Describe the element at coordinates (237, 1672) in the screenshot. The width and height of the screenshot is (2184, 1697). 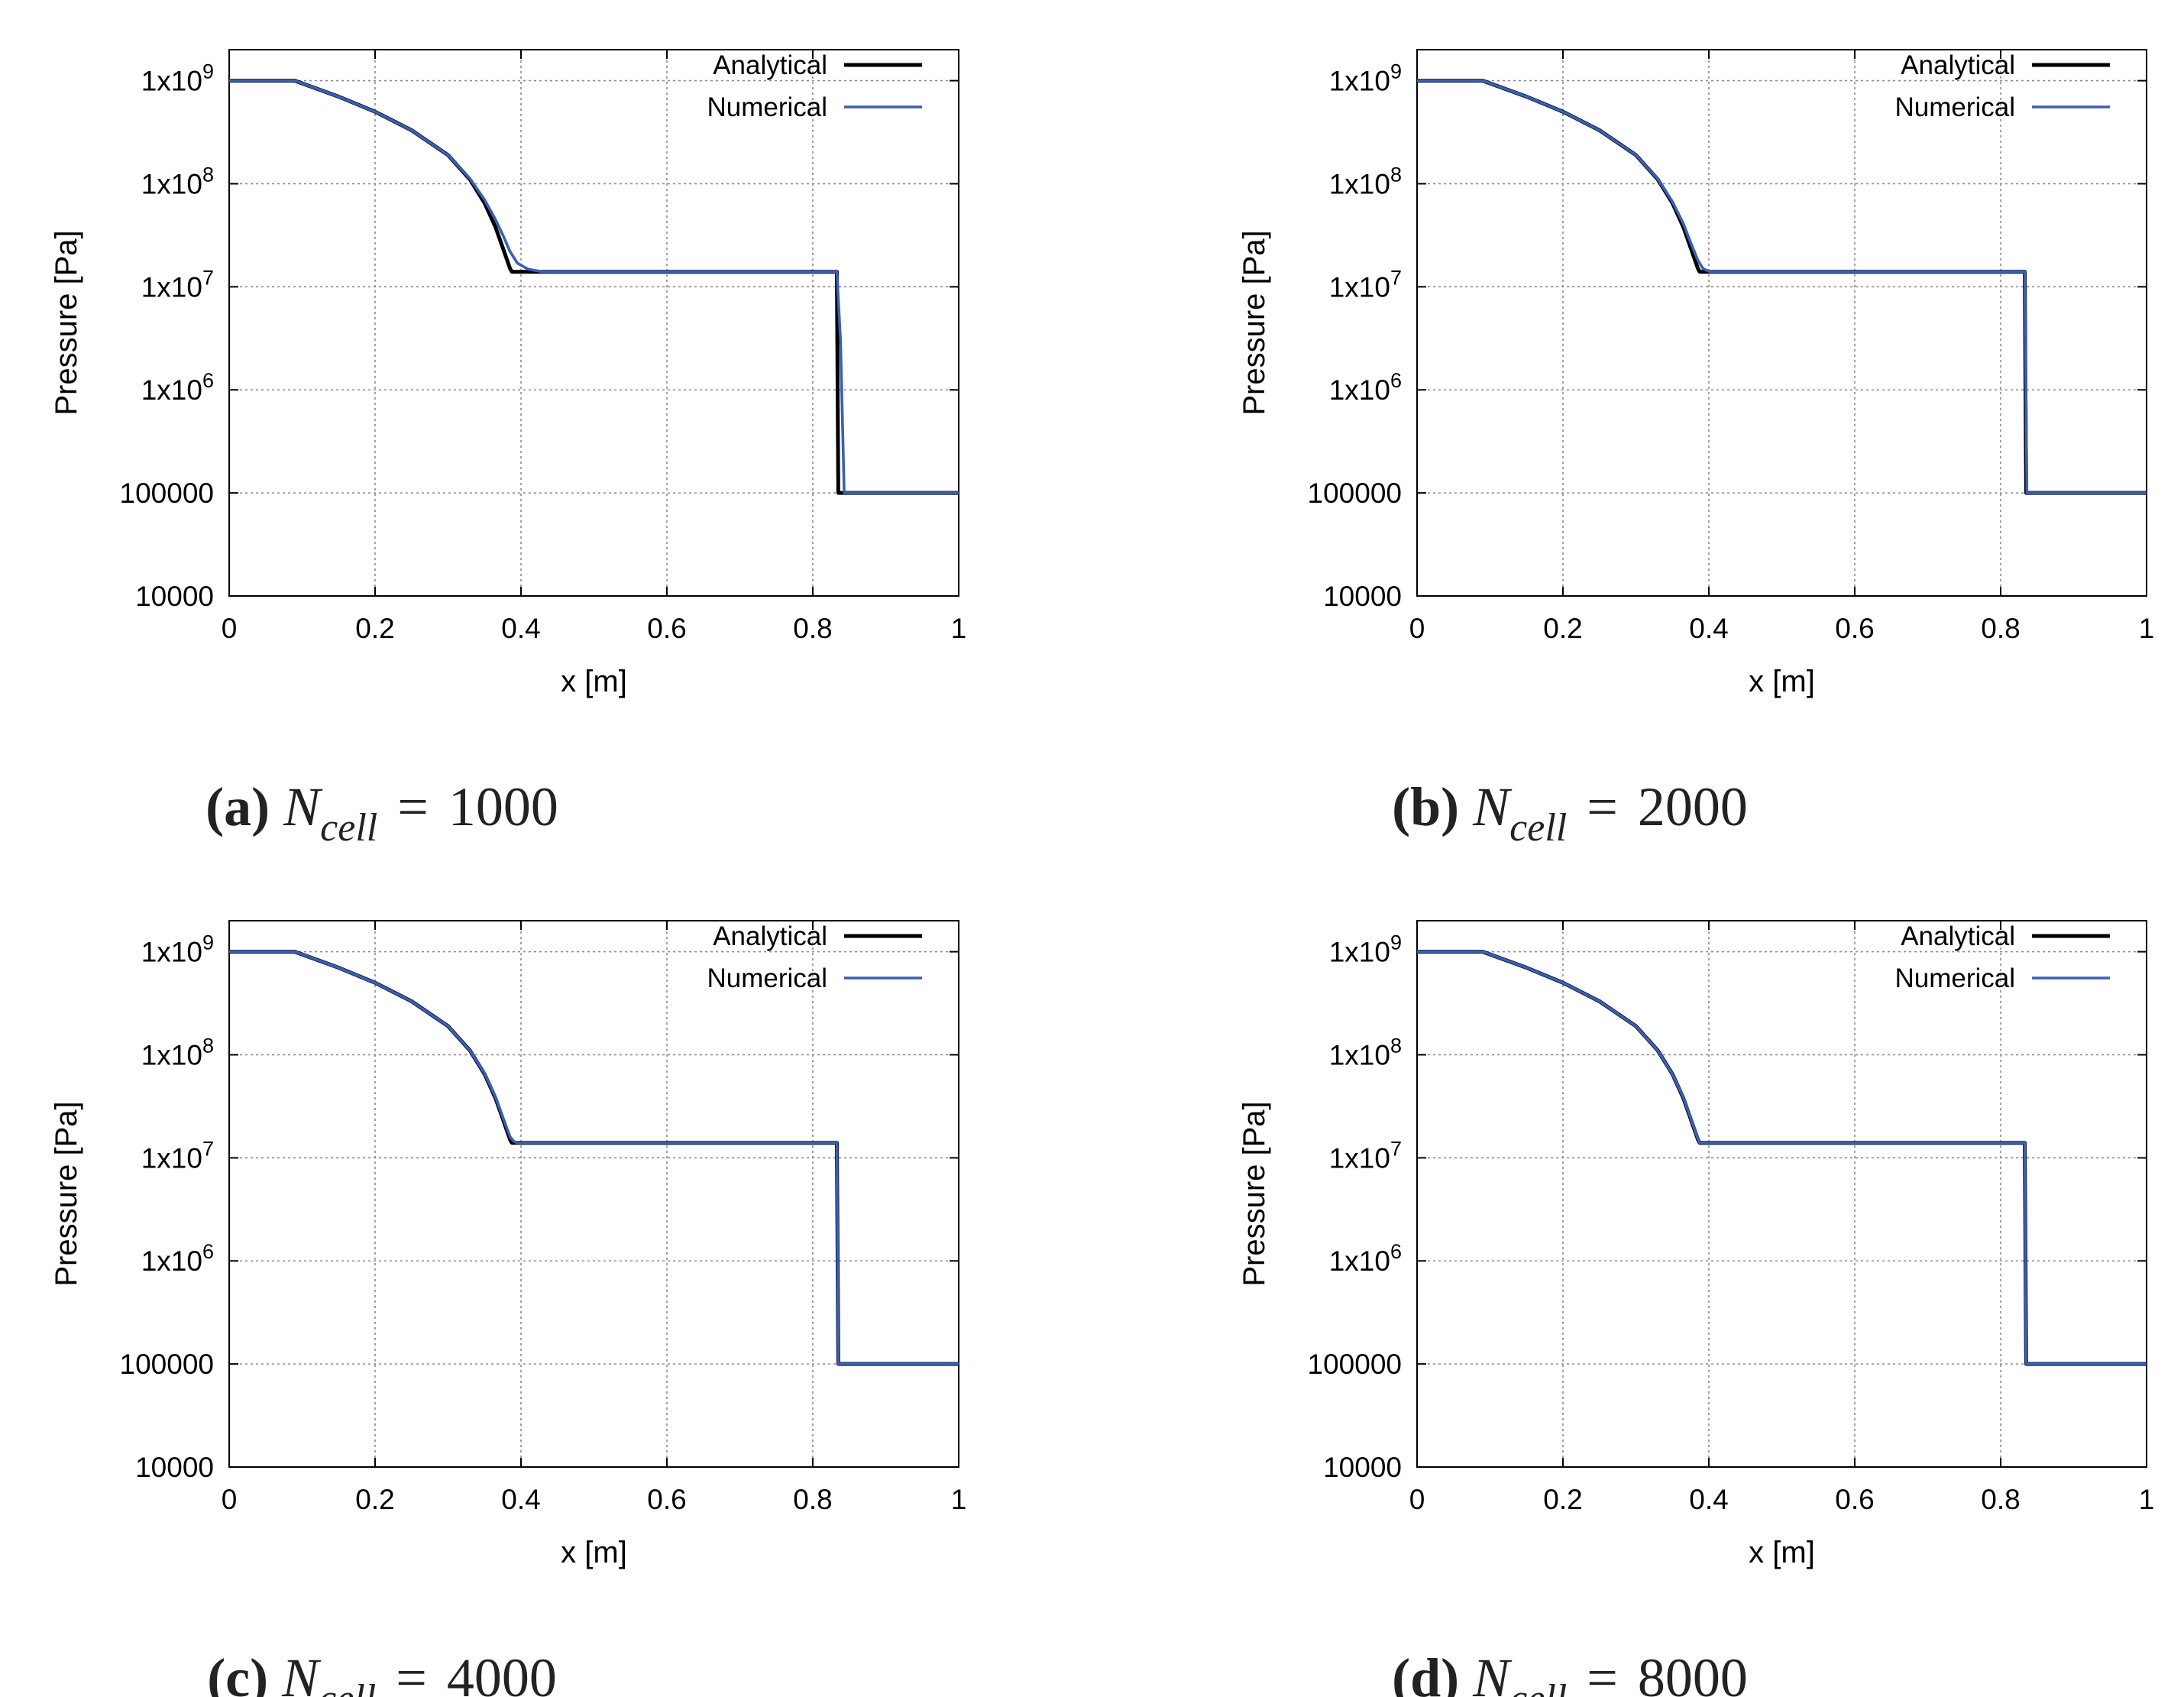
I see `caption-label: (c)` at that location.